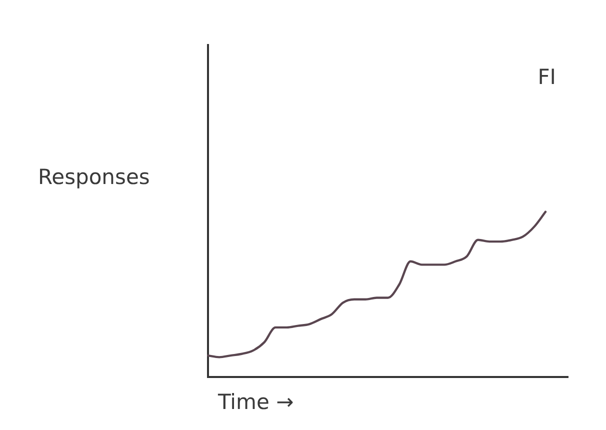  What do you see at coordinates (547, 77) in the screenshot?
I see `text: FI` at bounding box center [547, 77].